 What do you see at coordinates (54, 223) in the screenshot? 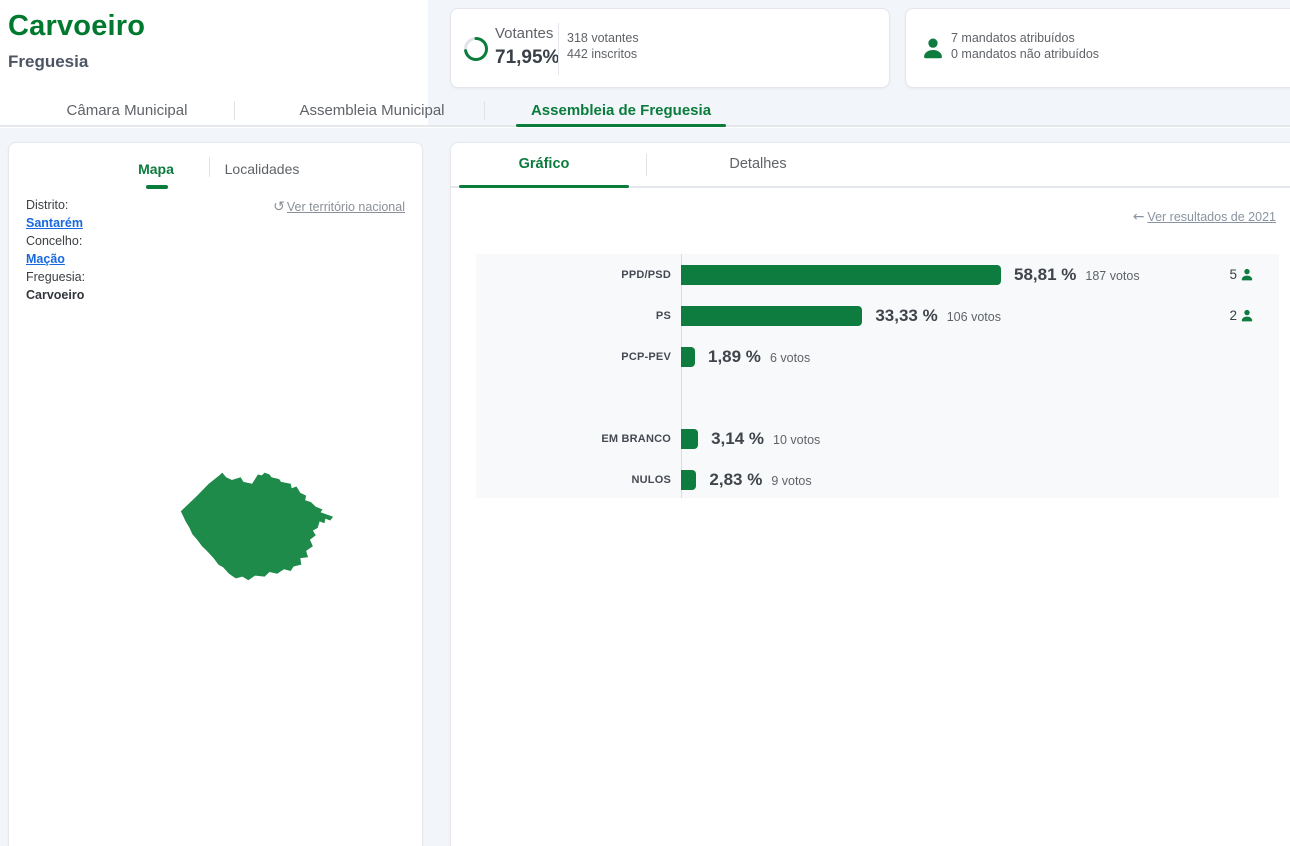
I see `distrito-link: Santarém` at bounding box center [54, 223].